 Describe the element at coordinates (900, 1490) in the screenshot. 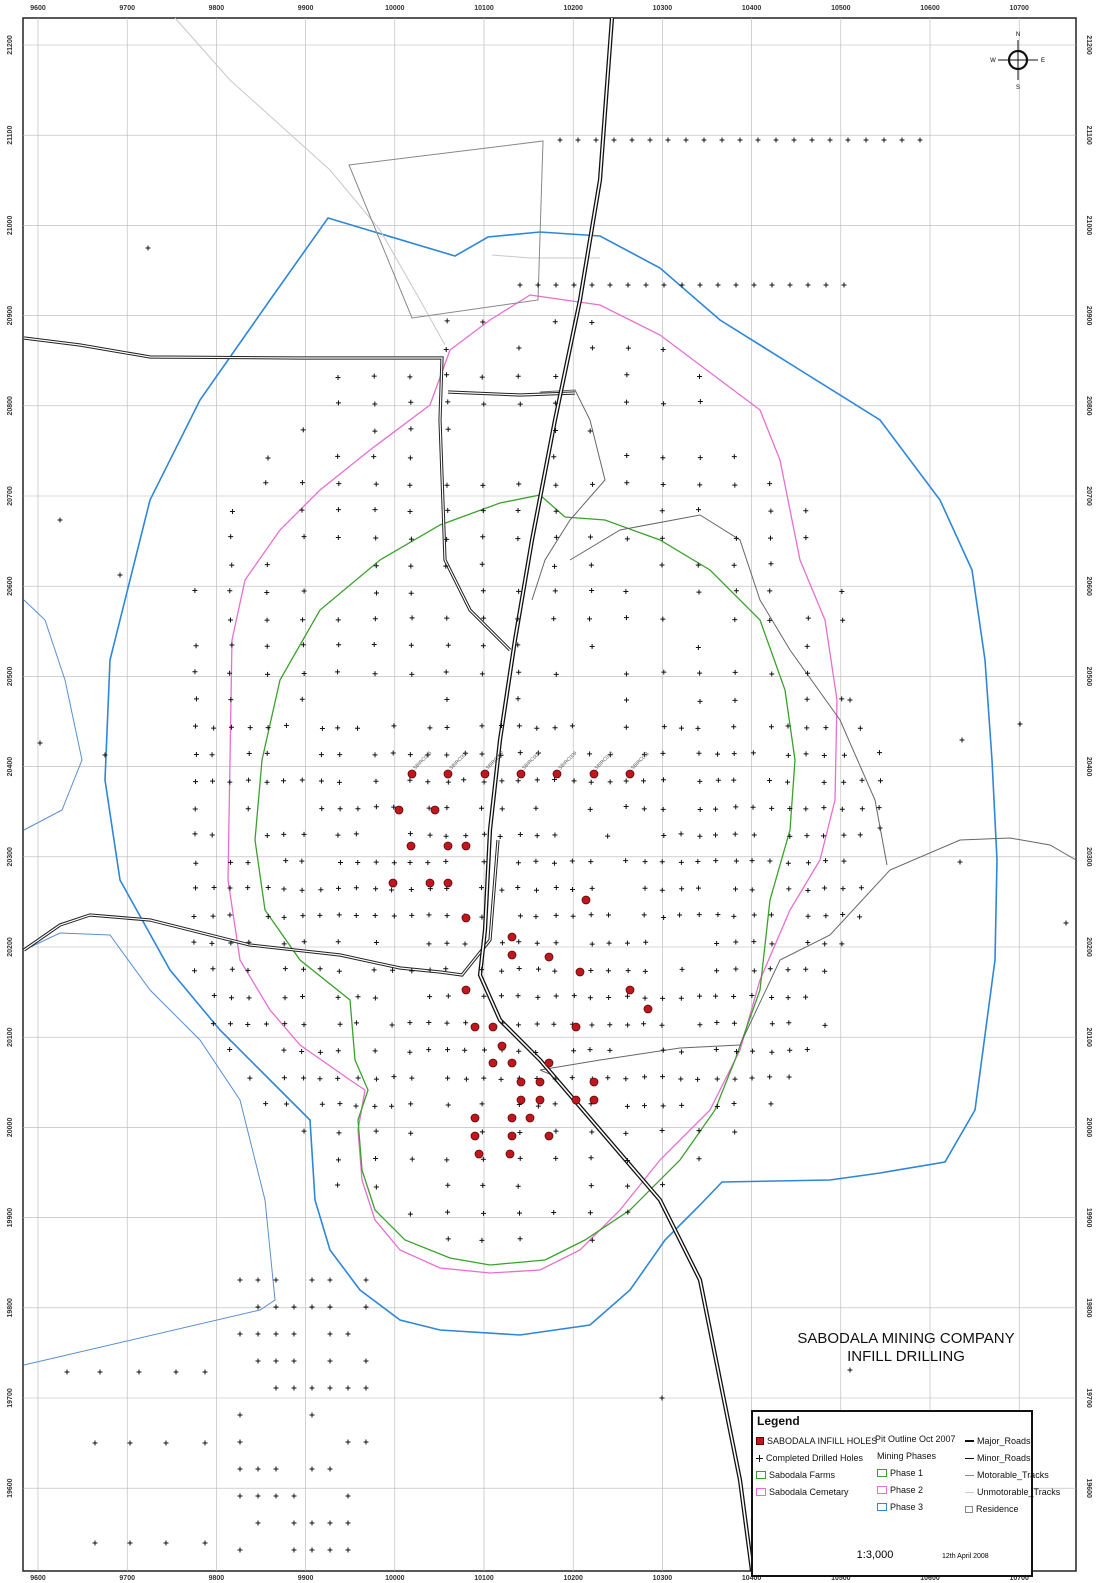

I see `legend-phase-2: Phase 2` at that location.